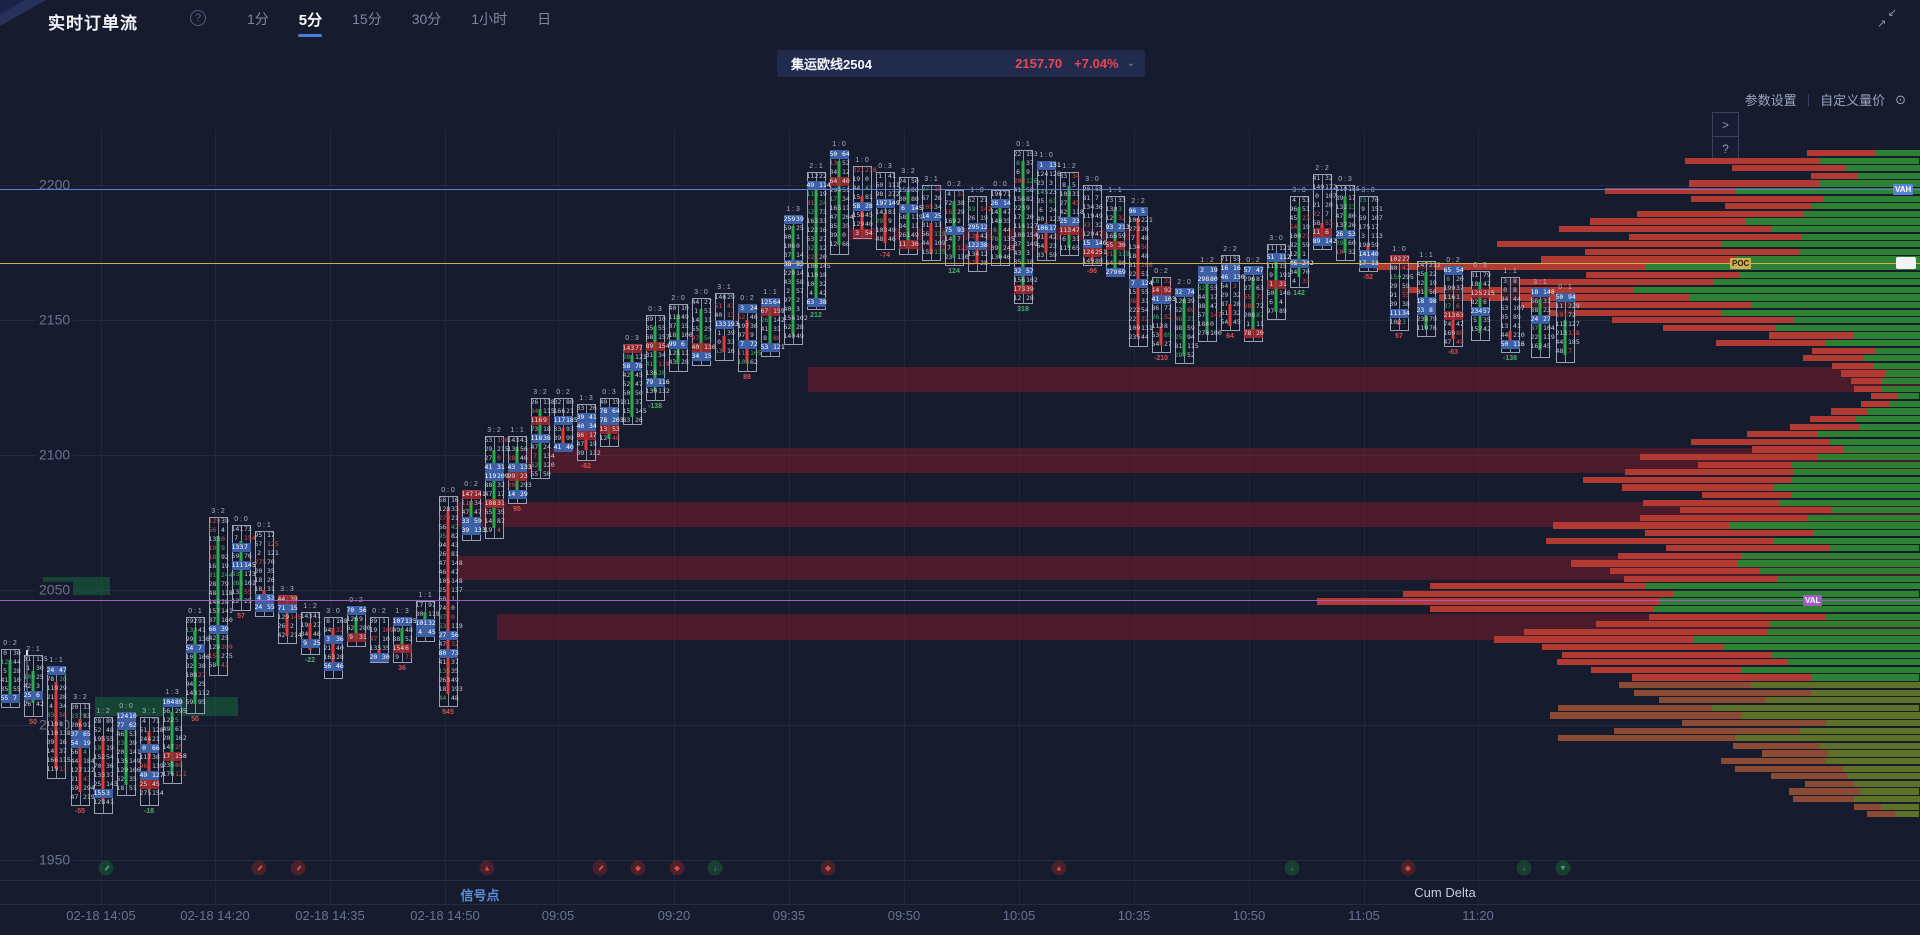 The image size is (1920, 935). What do you see at coordinates (1512, 315) in the screenshot?
I see `footprint-candle: 3 8 0 8 94 44 53 107 35 89 13 41 44 210 50 116 1 : 1 -138` at bounding box center [1512, 315].